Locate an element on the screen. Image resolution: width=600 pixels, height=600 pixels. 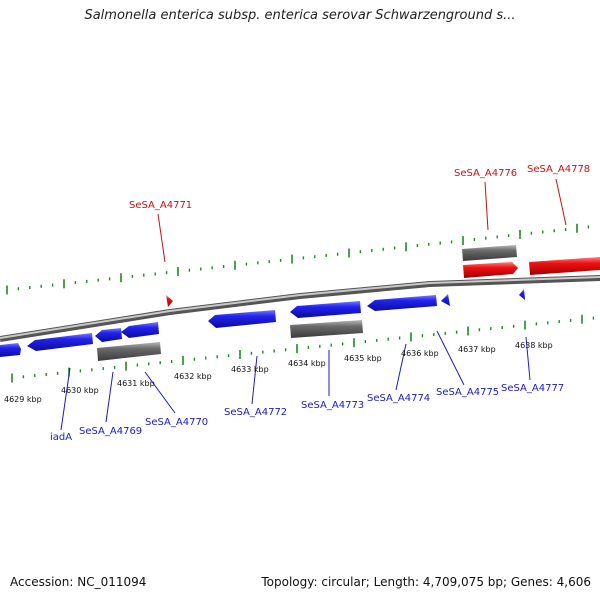
leader-SeSA_A4775 is located at coordinates (450, 358).